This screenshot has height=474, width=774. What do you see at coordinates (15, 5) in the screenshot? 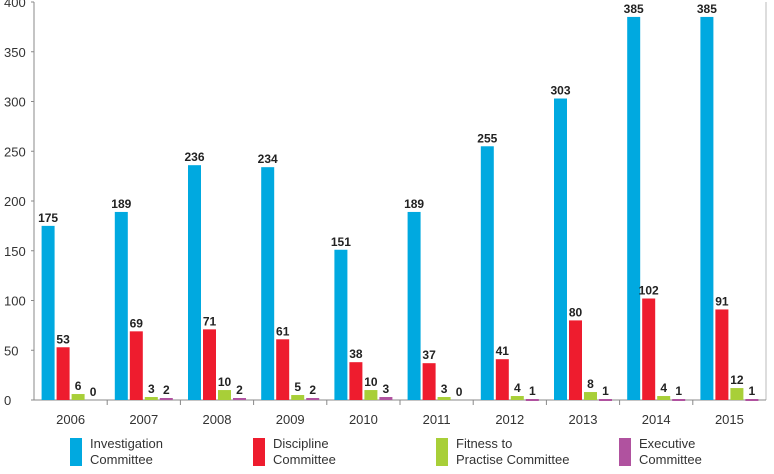
I see `y-tick-label: 400` at bounding box center [15, 5].